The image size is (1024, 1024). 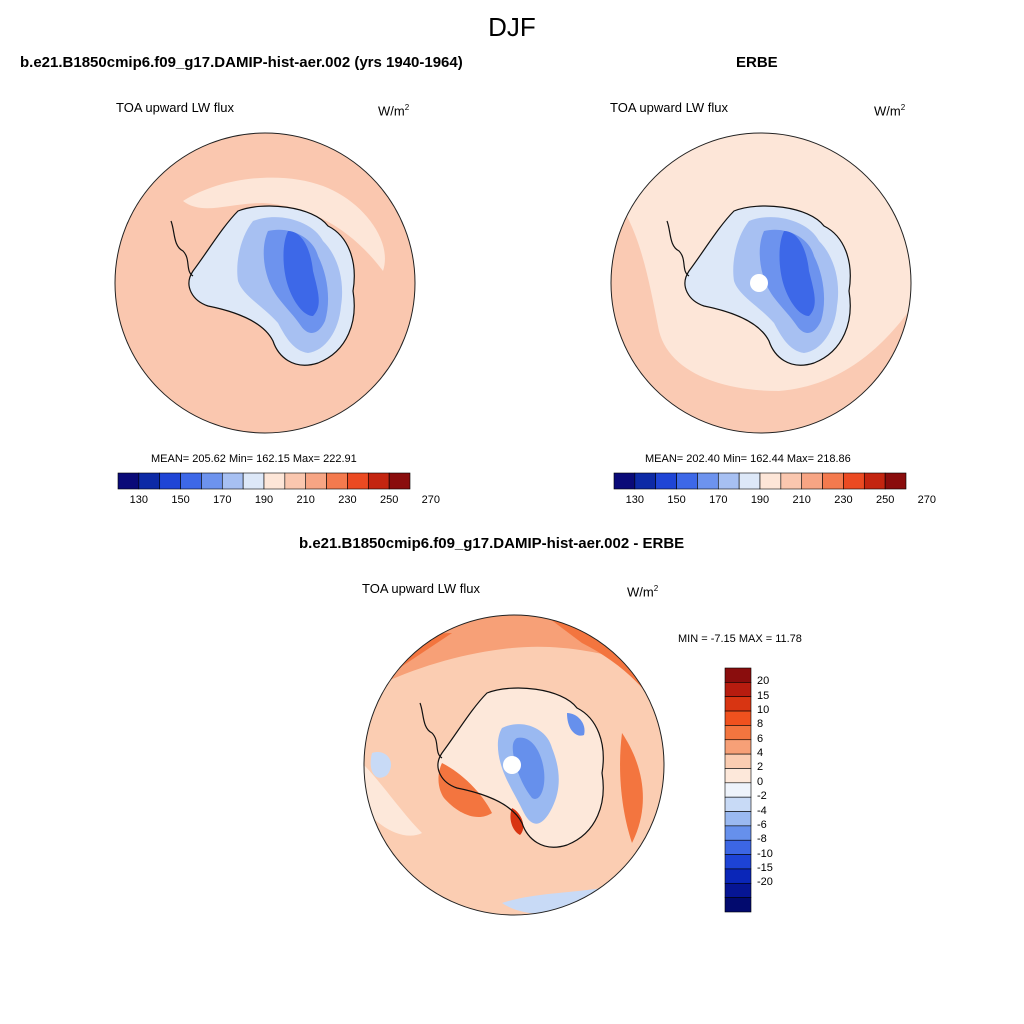 I want to click on right-colorbar, so click(x=760, y=481).